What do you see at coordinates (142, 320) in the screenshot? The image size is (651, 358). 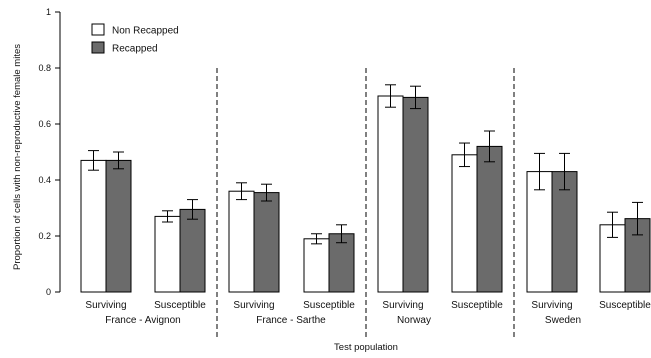 I see `group-label: France - Avignon` at bounding box center [142, 320].